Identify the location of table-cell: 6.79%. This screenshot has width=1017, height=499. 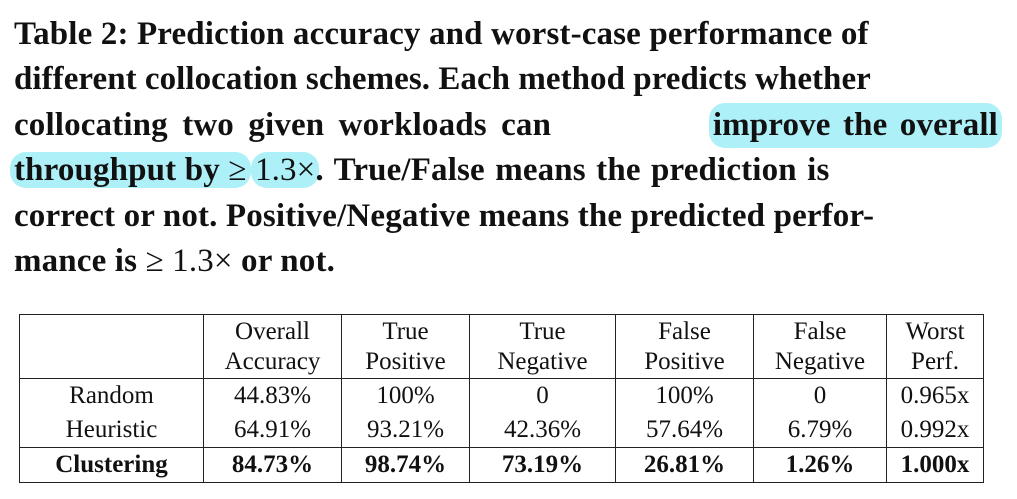
(820, 430).